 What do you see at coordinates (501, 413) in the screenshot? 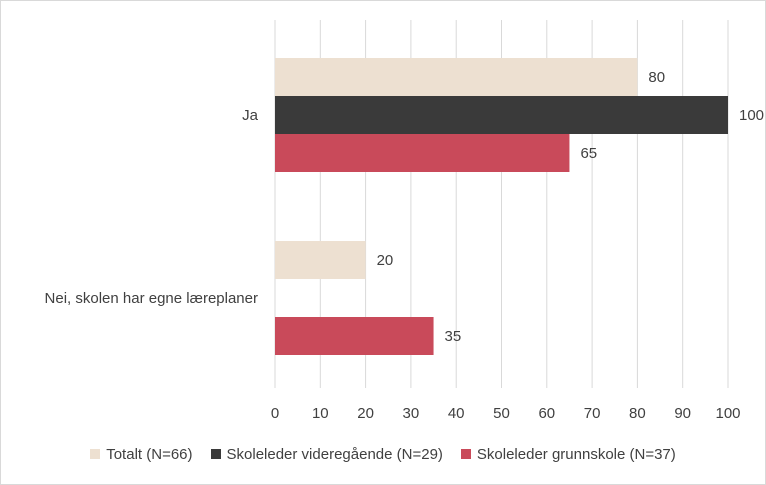
I see `x-tick-label: 50` at bounding box center [501, 413].